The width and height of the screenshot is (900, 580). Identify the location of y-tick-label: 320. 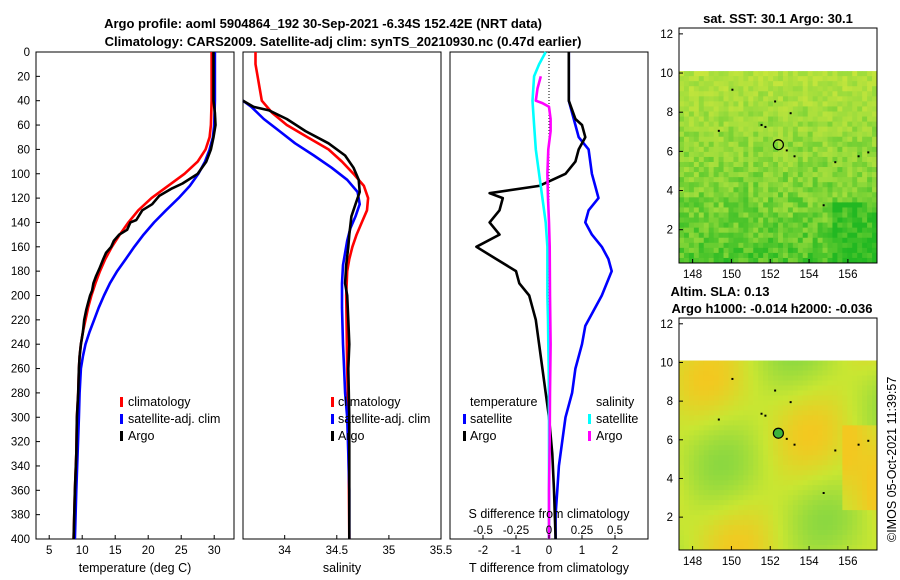
(20, 443).